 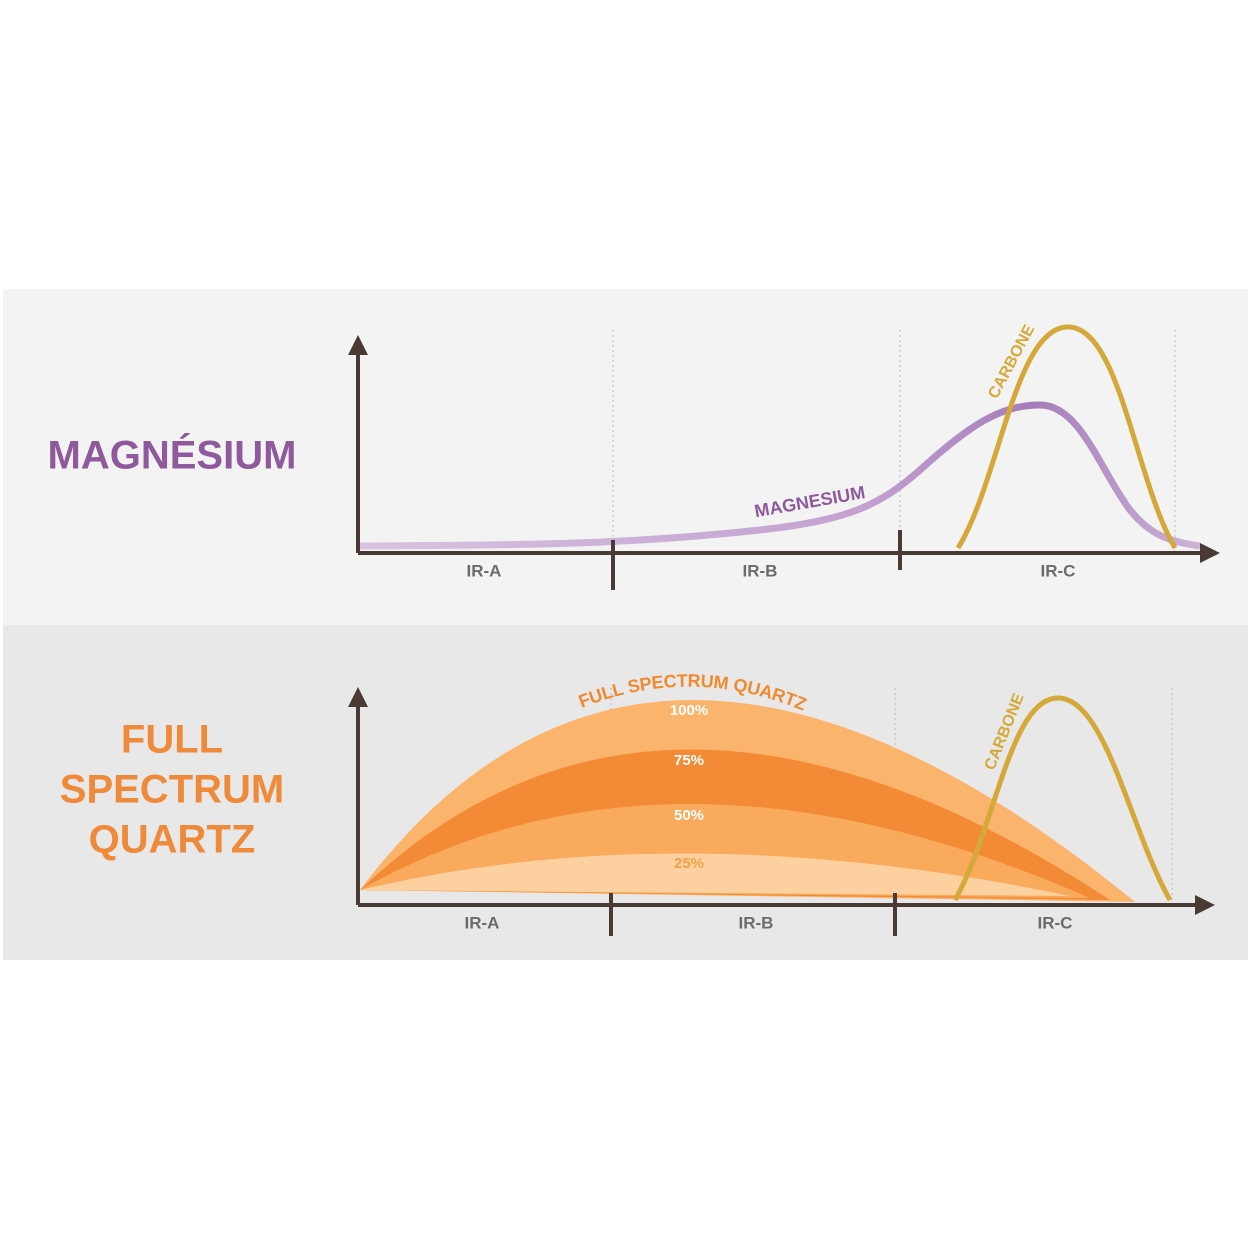 What do you see at coordinates (172, 840) in the screenshot?
I see `panel-title: QUARTZ` at bounding box center [172, 840].